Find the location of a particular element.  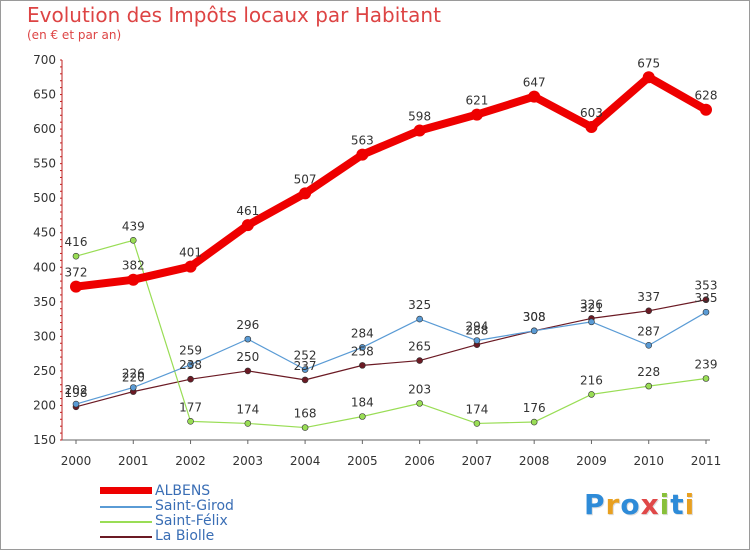

data-label: 176 is located at coordinates (534, 408).